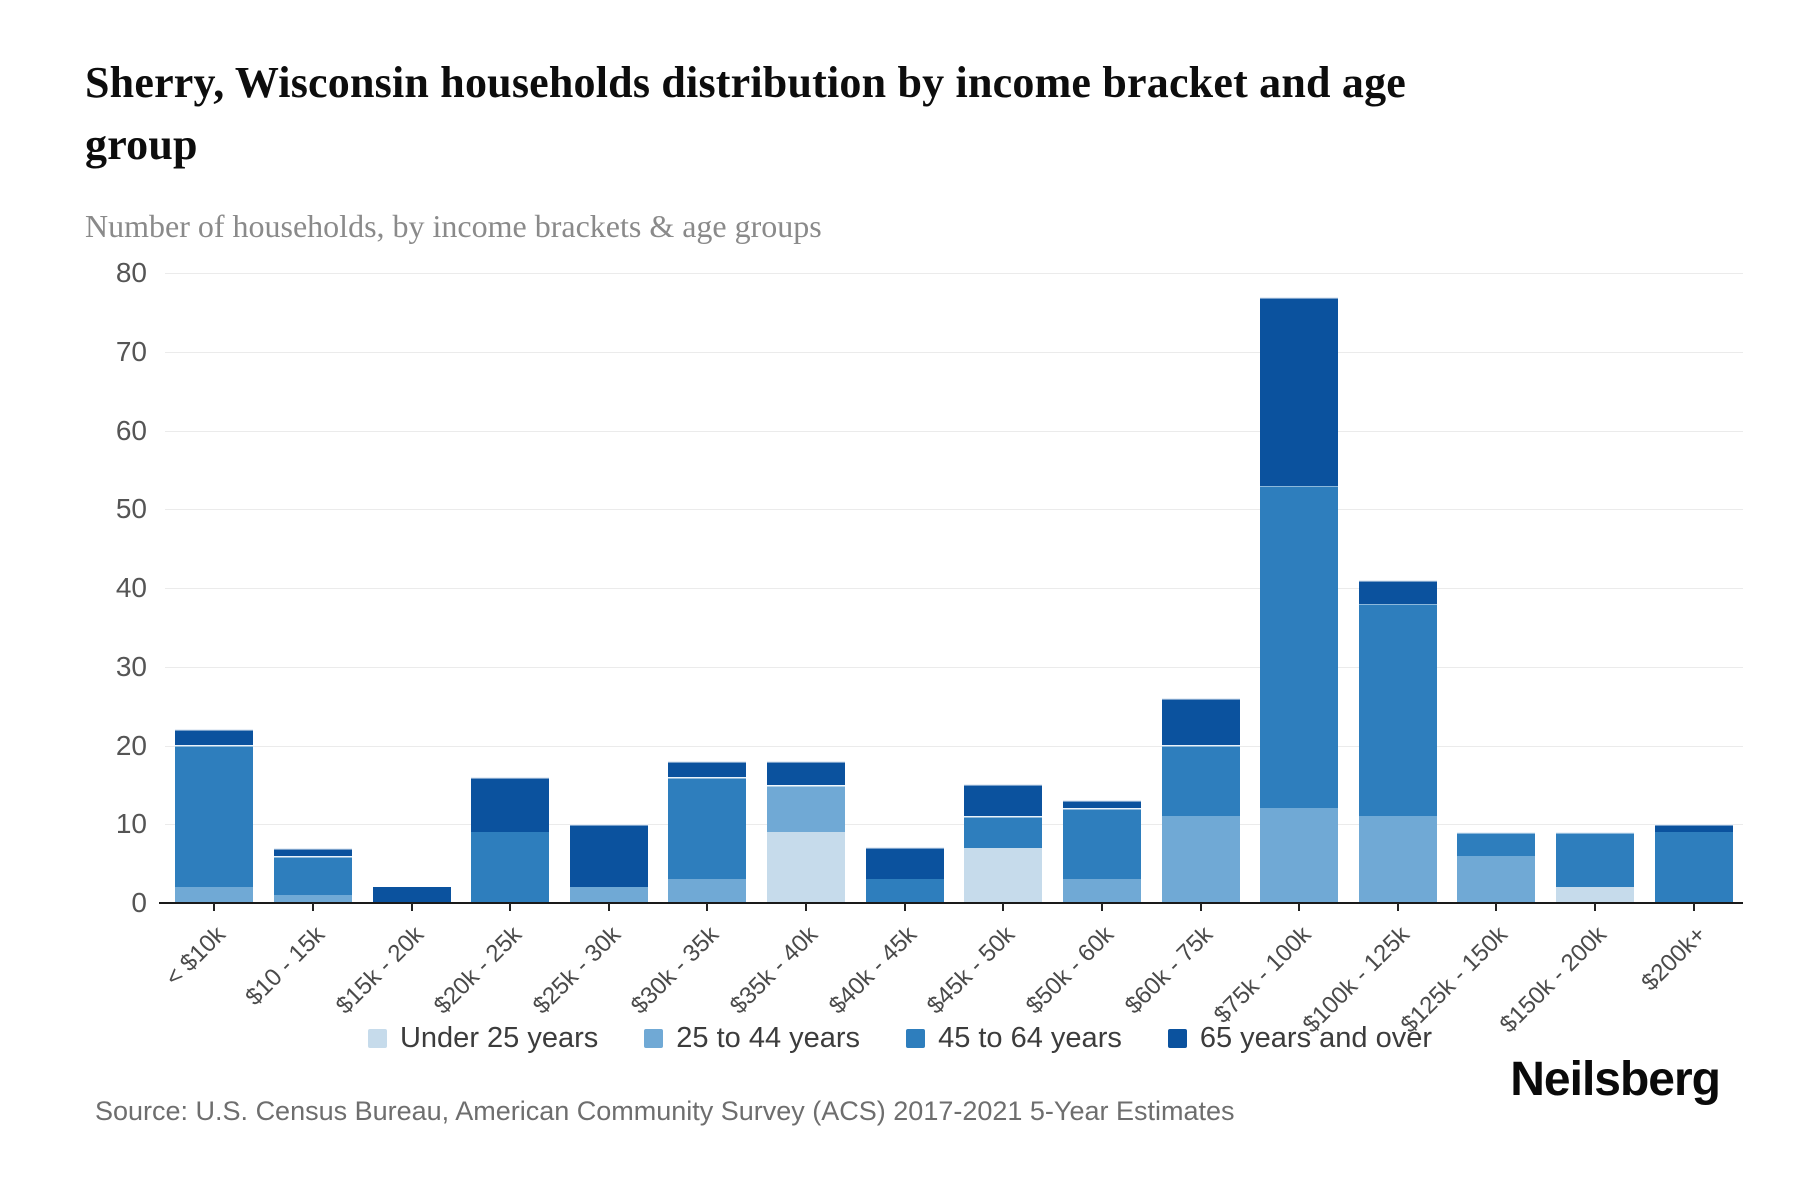 The height and width of the screenshot is (1200, 1800). I want to click on y-tick-label: 30, so click(131, 666).